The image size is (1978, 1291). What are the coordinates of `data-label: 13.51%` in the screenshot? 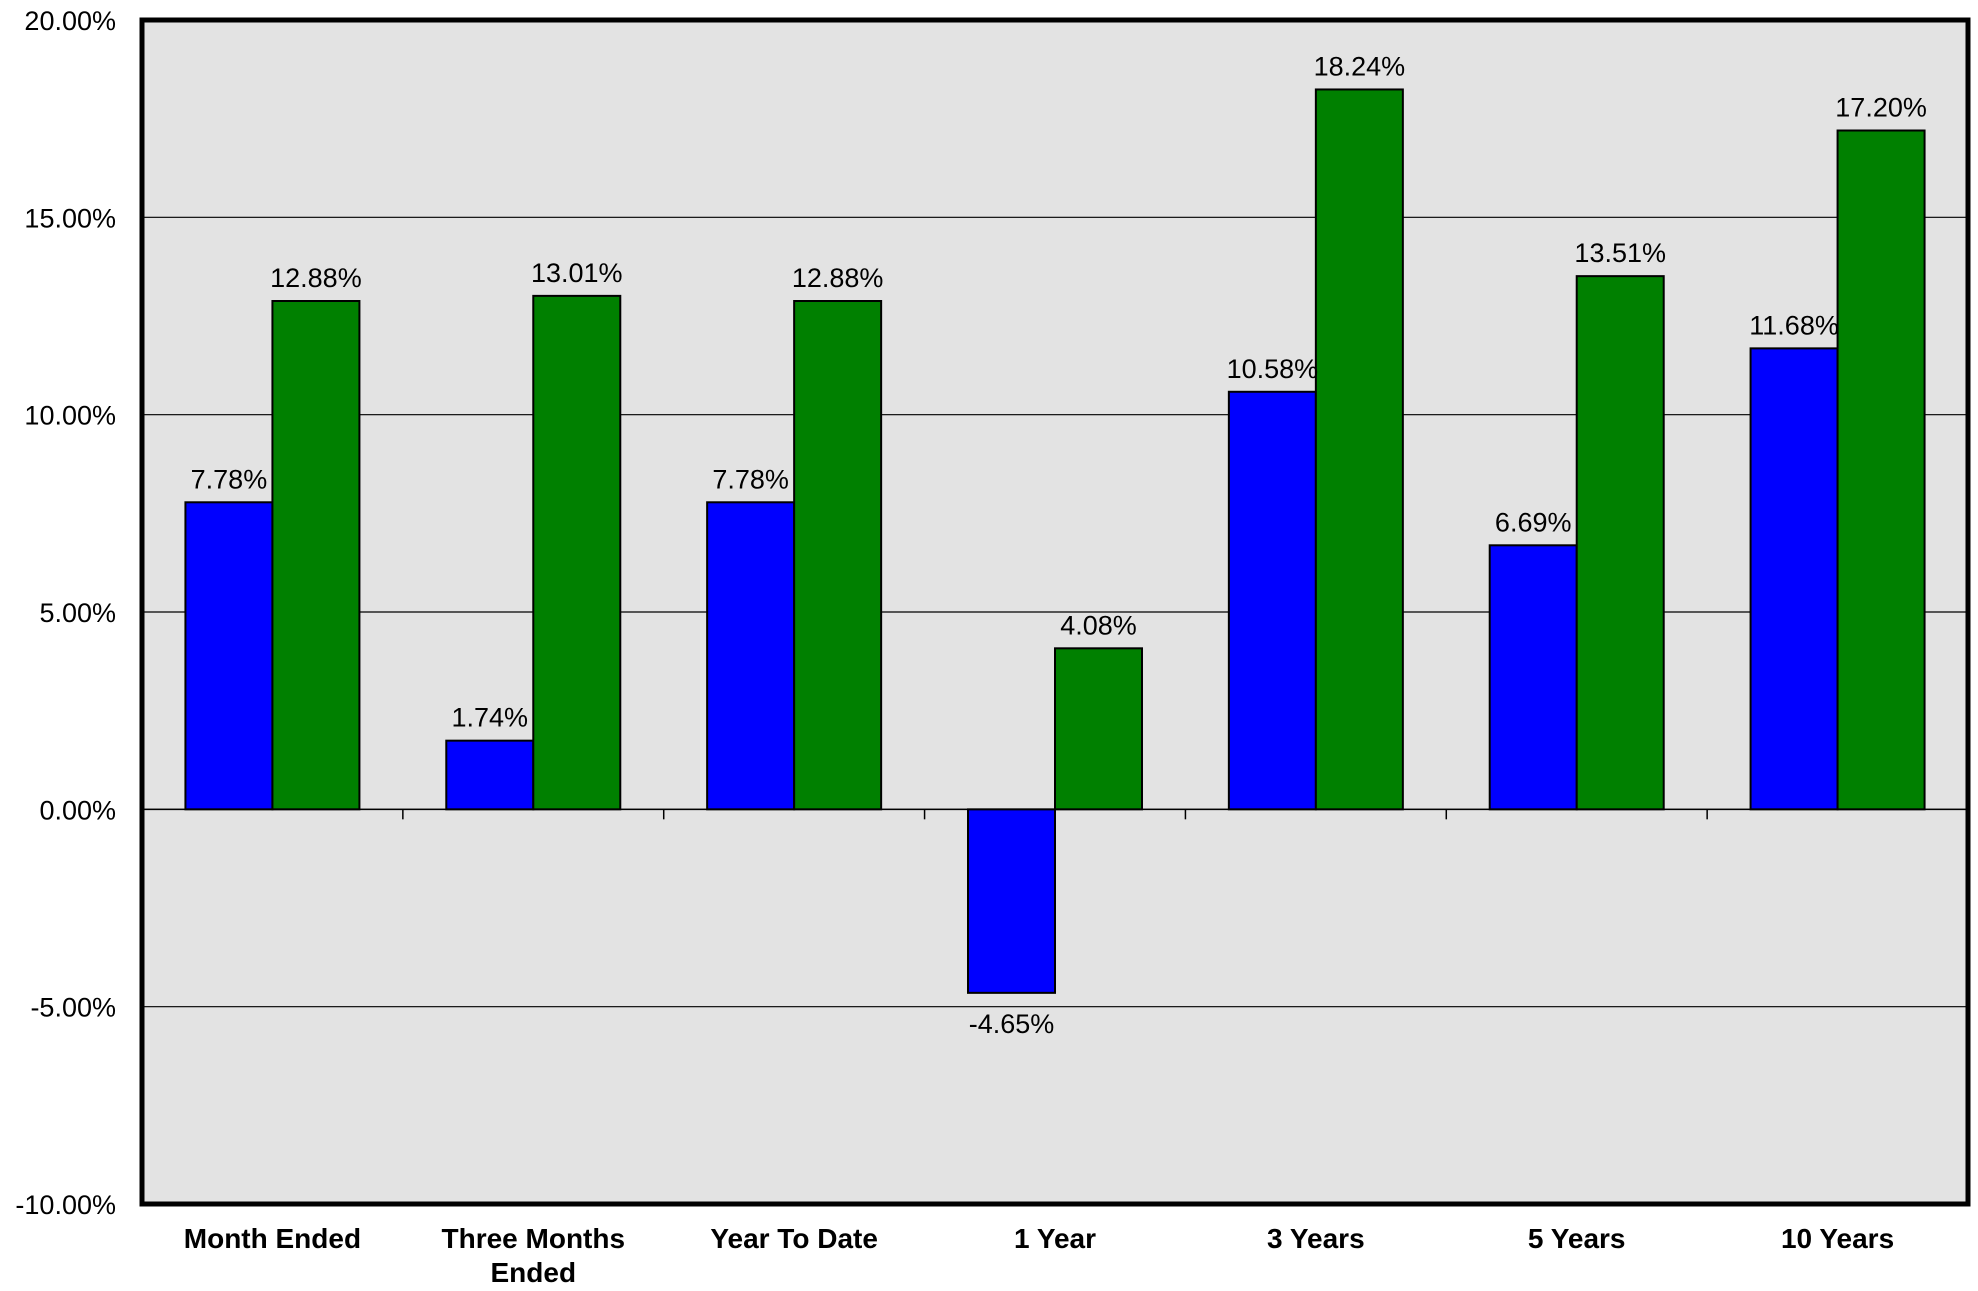 It's located at (1620, 253).